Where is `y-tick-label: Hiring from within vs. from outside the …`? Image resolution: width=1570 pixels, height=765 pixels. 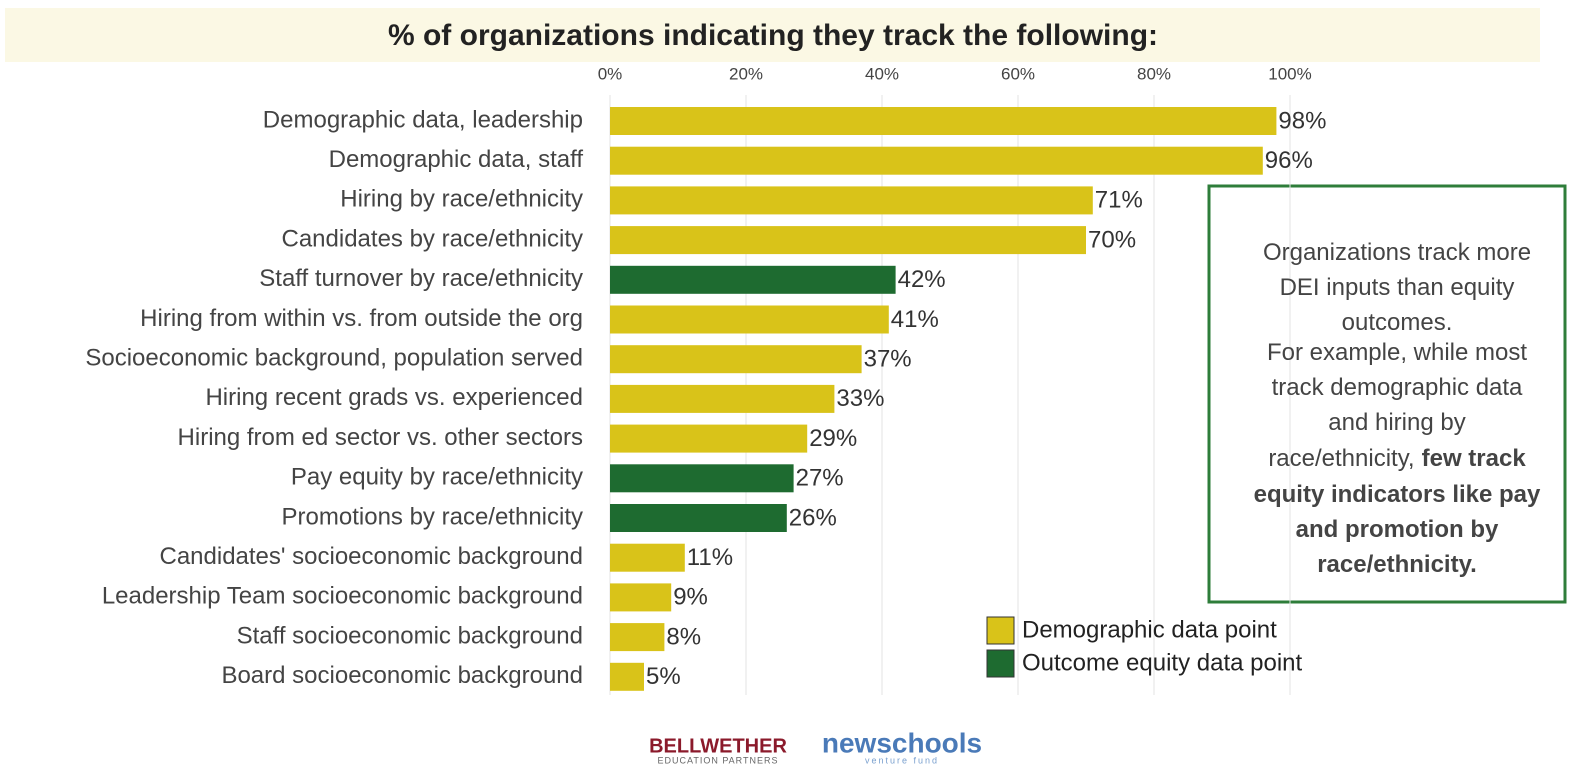
y-tick-label: Hiring from within vs. from outside the … is located at coordinates (361, 318).